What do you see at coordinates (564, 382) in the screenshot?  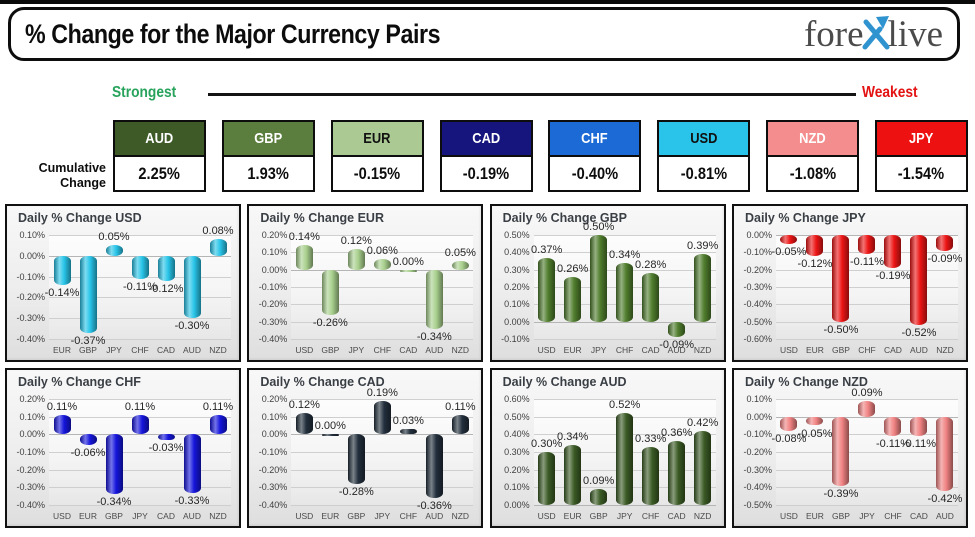 I see `chart-title-aud: Daily % Change AUD` at bounding box center [564, 382].